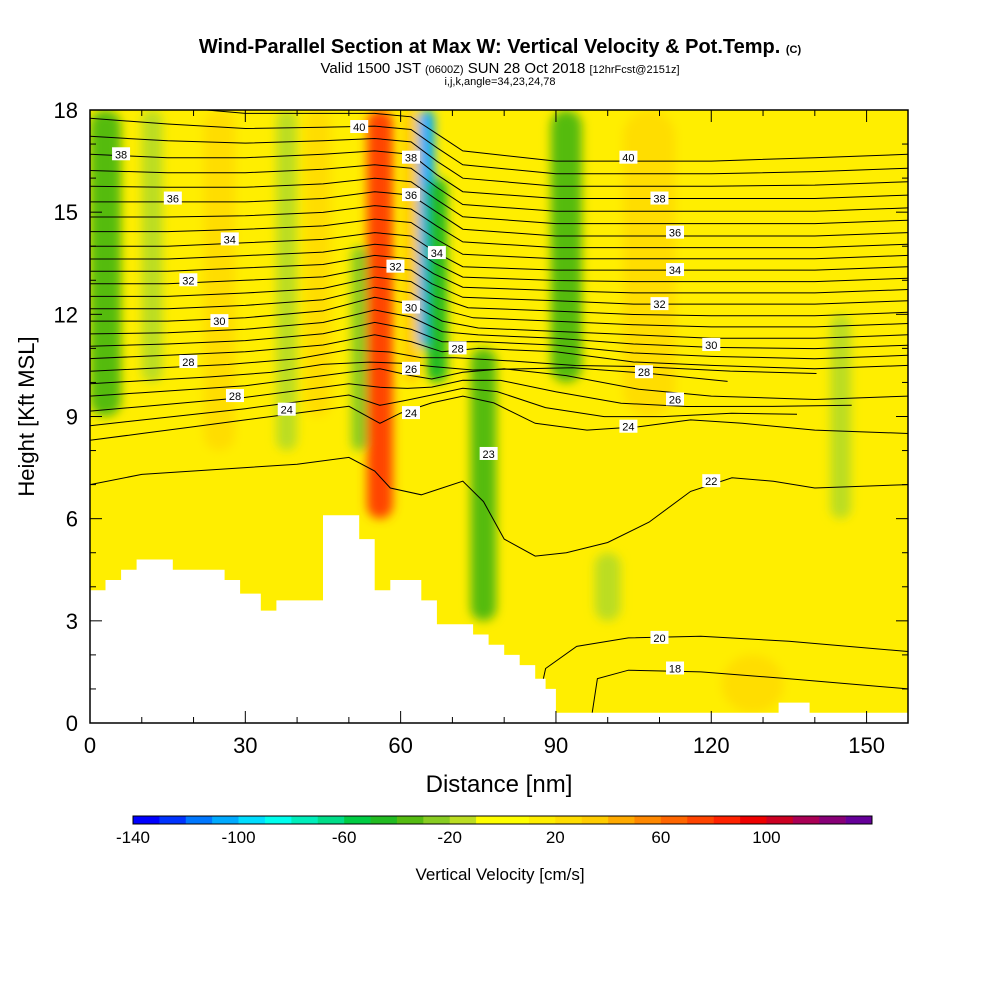  Describe the element at coordinates (555, 837) in the screenshot. I see `colorbar-tick-label: 20` at that location.